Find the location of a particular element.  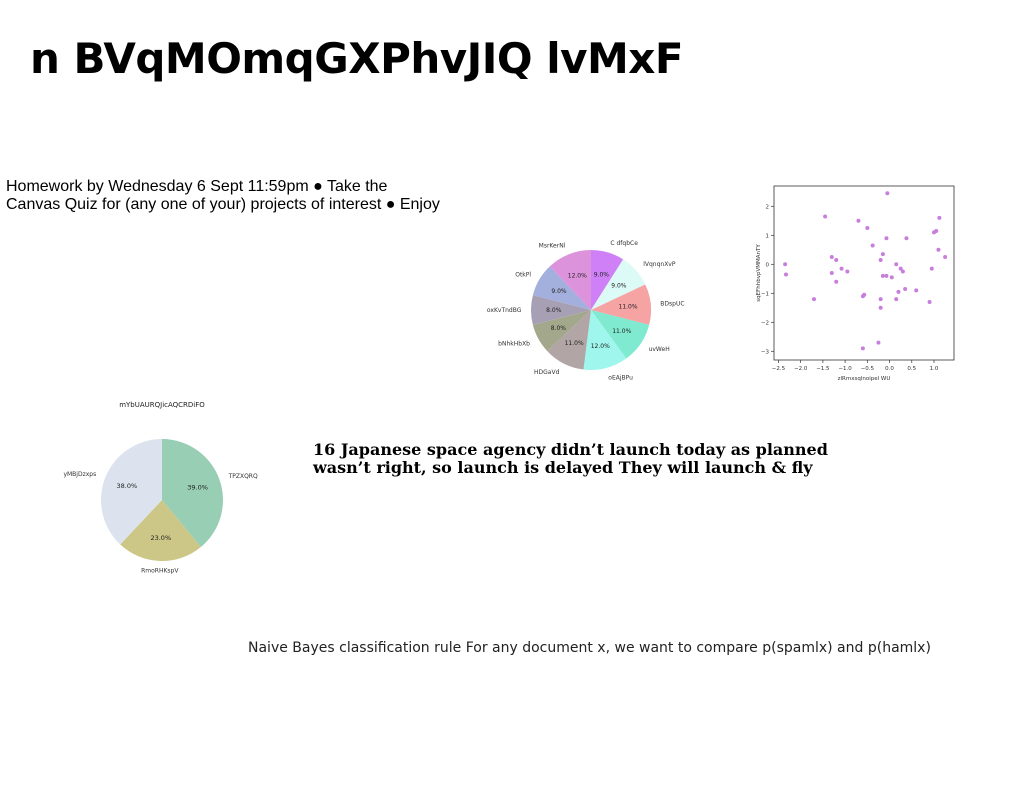

y-tick-label: −1 is located at coordinates (765, 294).